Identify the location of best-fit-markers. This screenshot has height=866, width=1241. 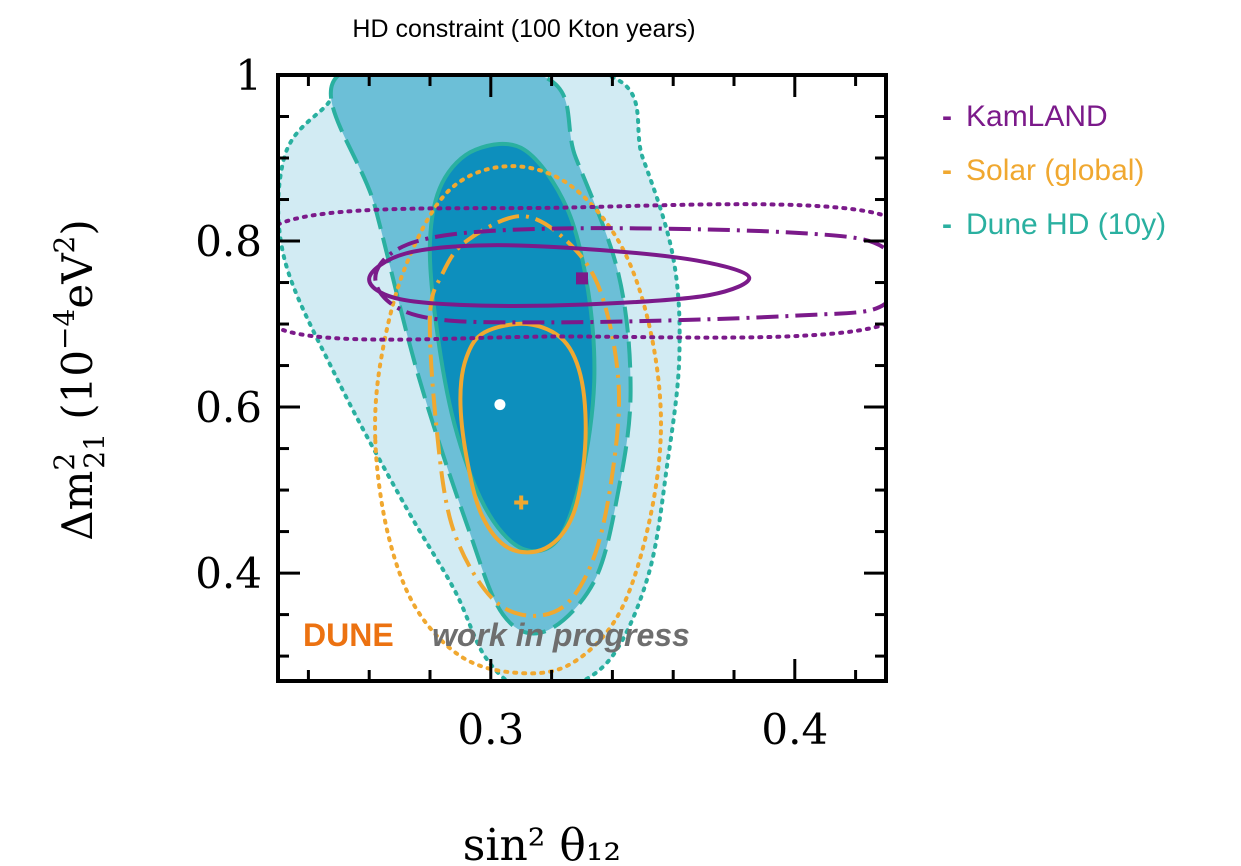
(541, 391).